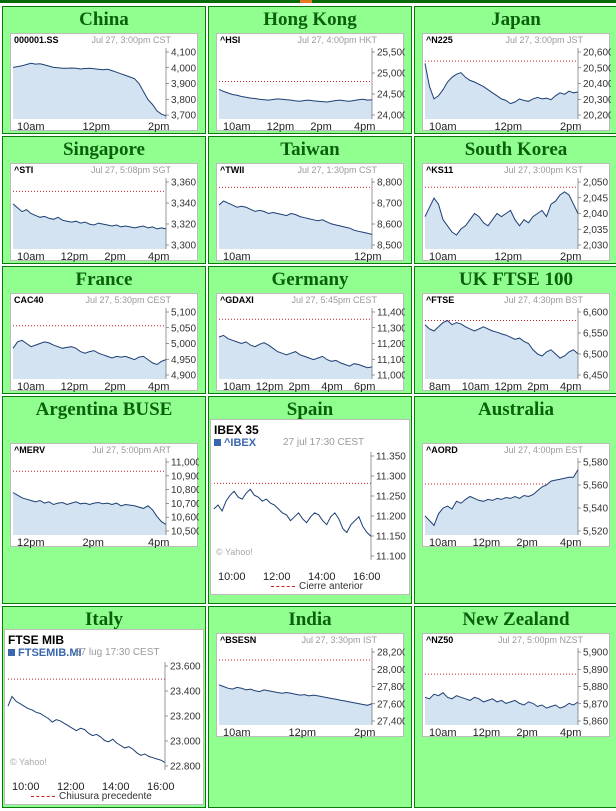 The image size is (616, 811). I want to click on chart-timestamp: Jul 27, 3:00pm JST, so click(544, 40).